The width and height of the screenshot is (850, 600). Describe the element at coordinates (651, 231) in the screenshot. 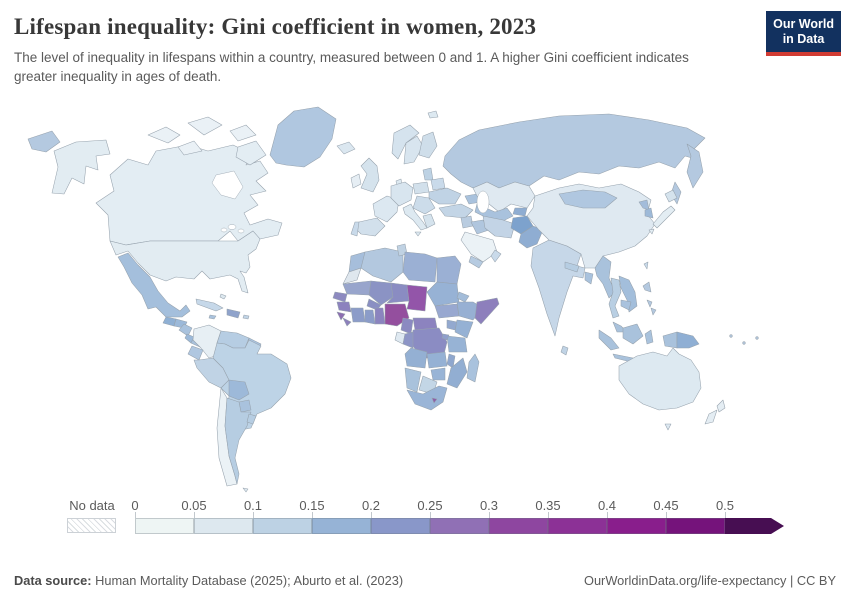

I see `region-kyushu` at that location.